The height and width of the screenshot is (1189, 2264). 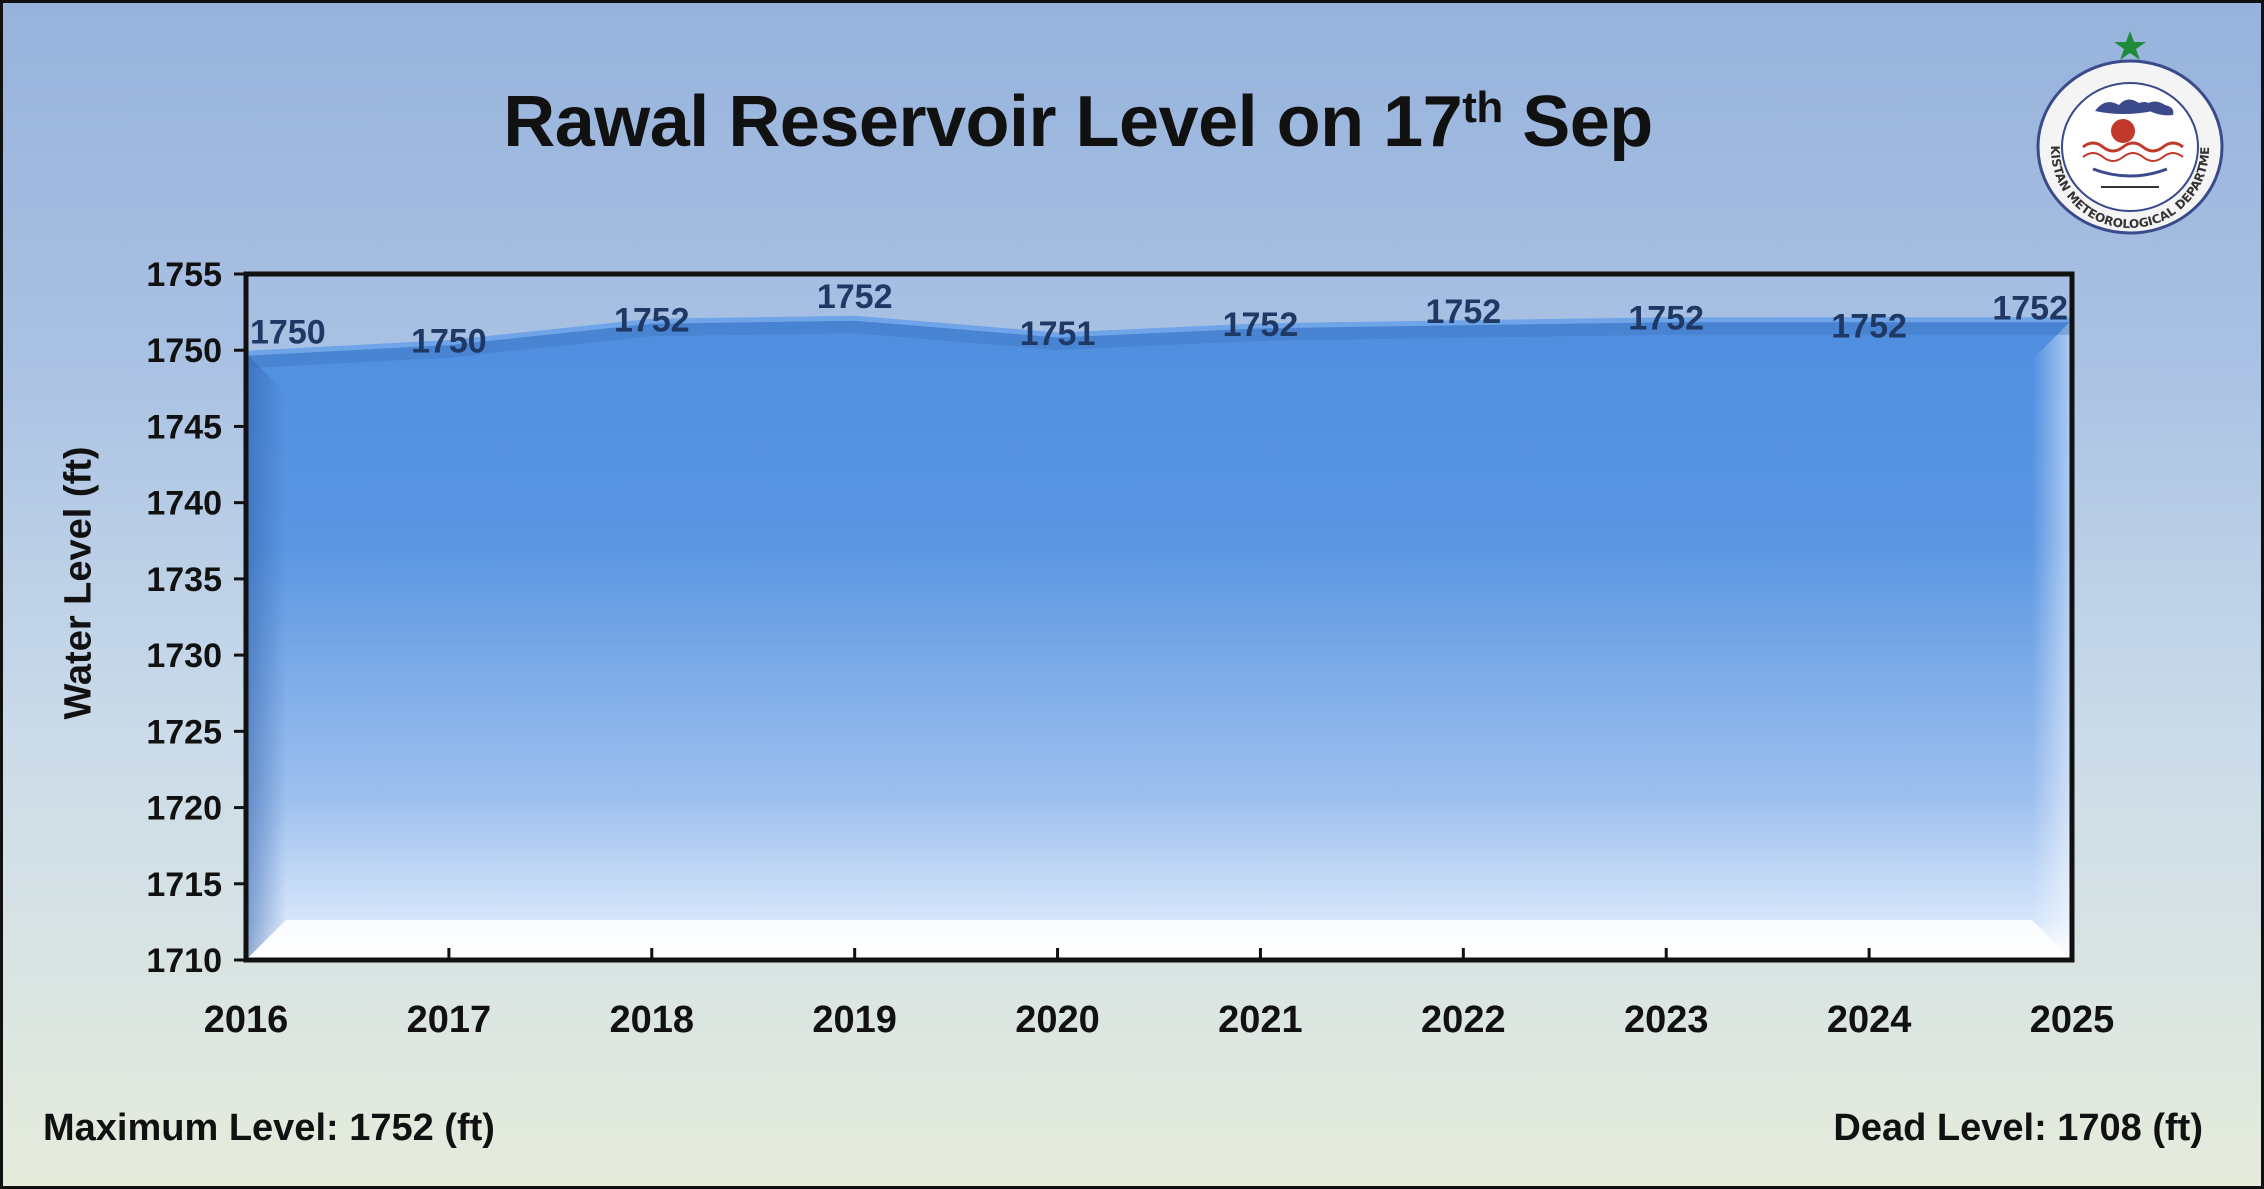 What do you see at coordinates (184, 961) in the screenshot?
I see `y-tick-label: 1710` at bounding box center [184, 961].